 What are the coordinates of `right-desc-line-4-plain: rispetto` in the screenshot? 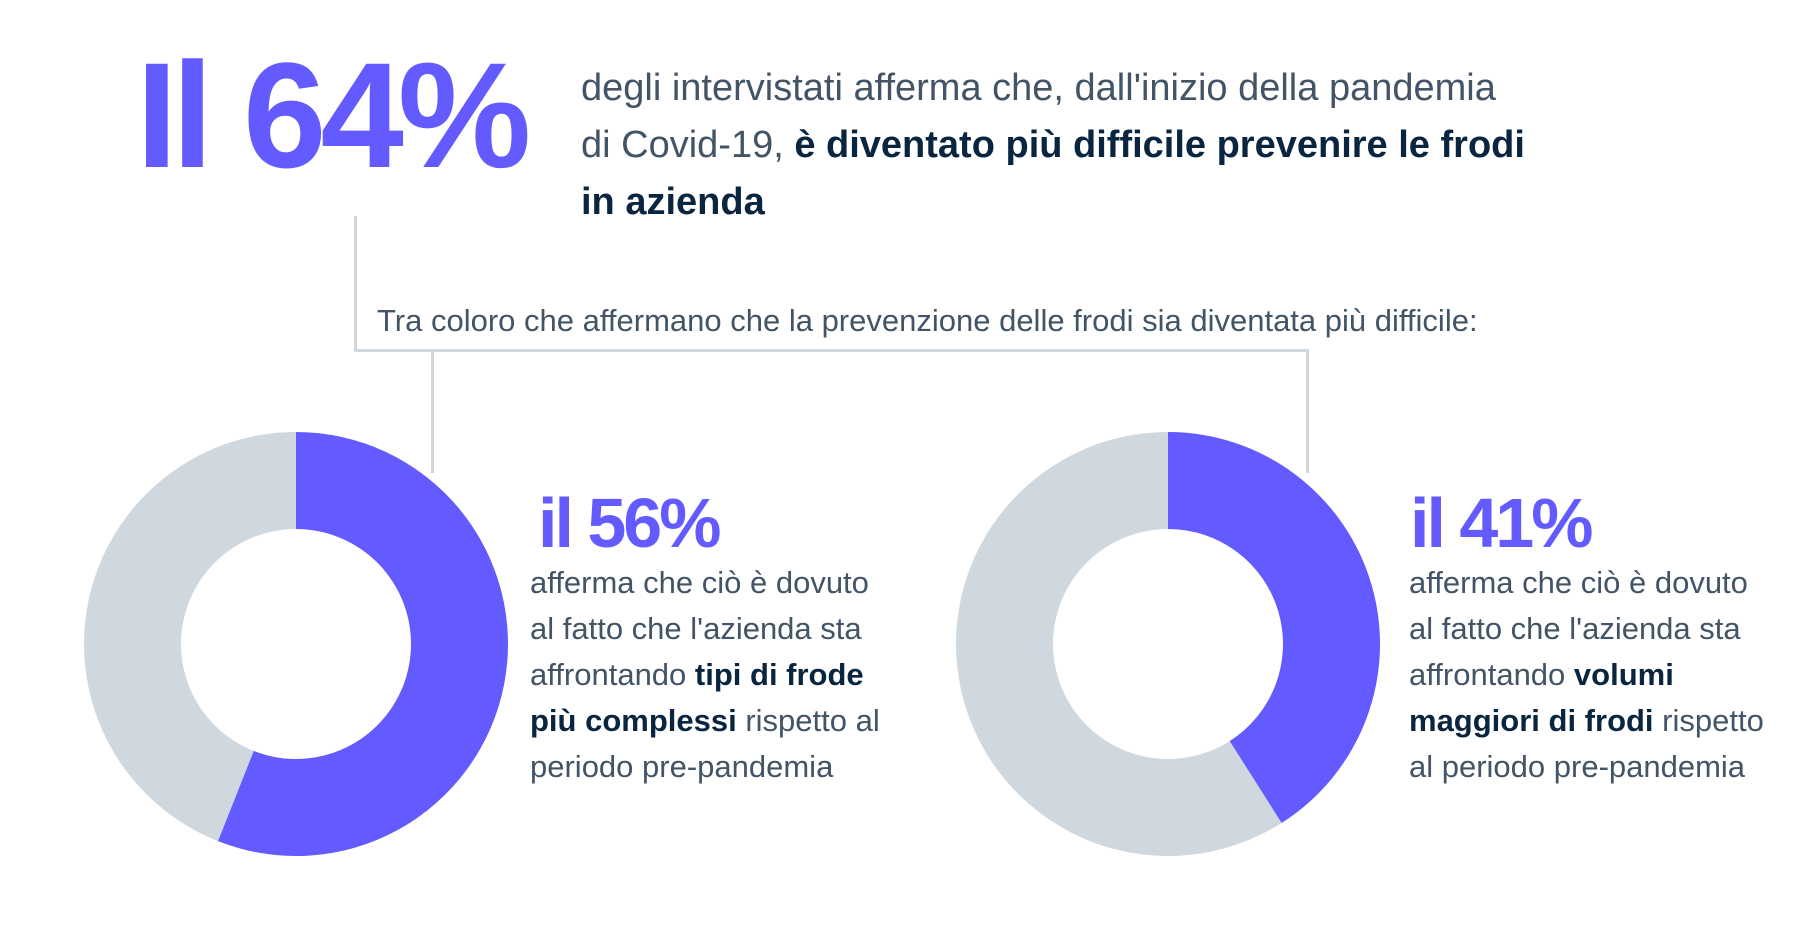 It's located at (1708, 720).